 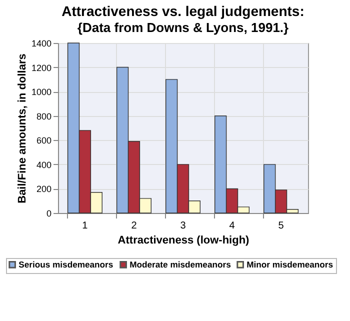 I want to click on x-tick-label: 5, so click(x=281, y=226).